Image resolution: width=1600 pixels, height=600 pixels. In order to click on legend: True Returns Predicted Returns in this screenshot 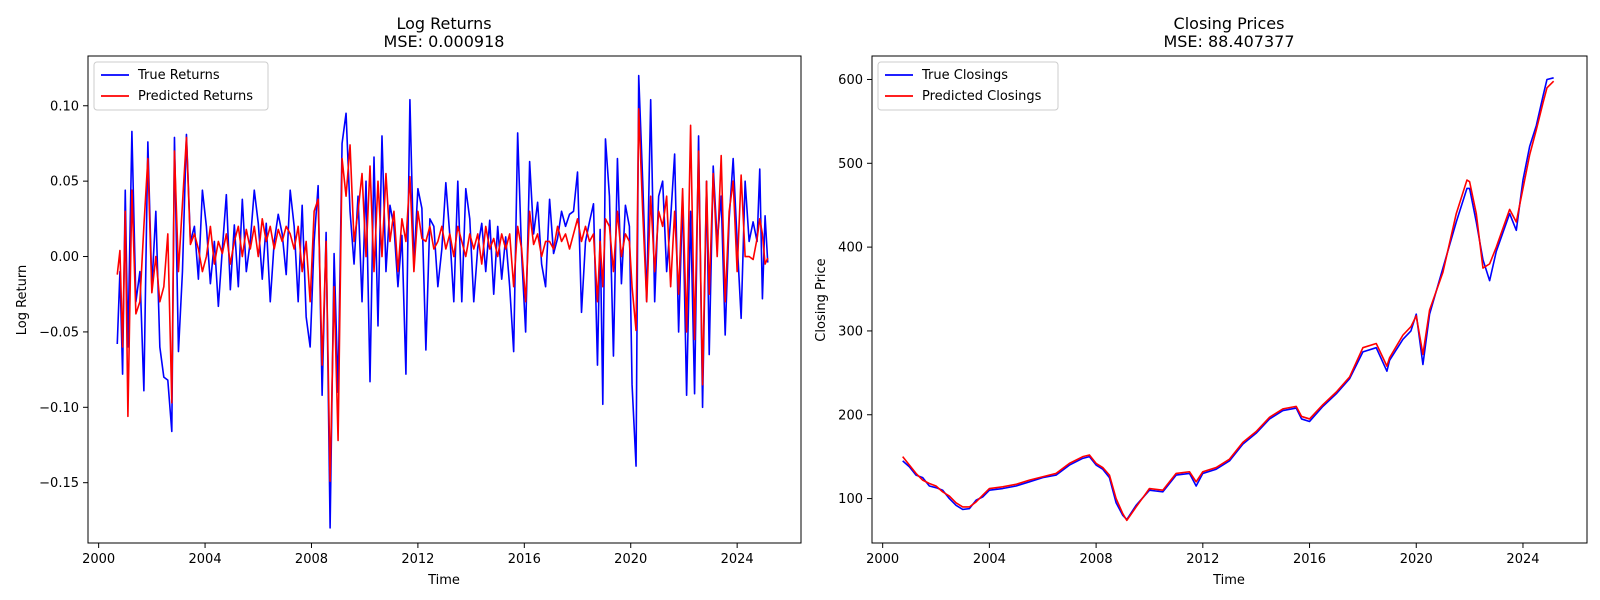, I will do `click(181, 86)`.